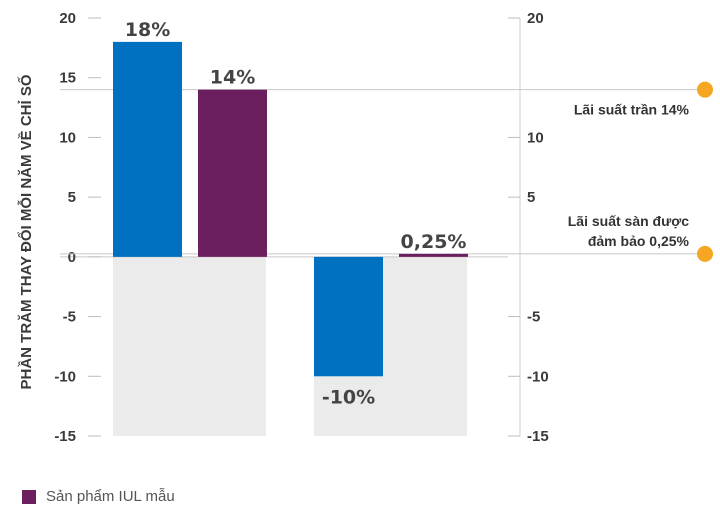  What do you see at coordinates (535, 18) in the screenshot?
I see `right-tick-label: 20` at bounding box center [535, 18].